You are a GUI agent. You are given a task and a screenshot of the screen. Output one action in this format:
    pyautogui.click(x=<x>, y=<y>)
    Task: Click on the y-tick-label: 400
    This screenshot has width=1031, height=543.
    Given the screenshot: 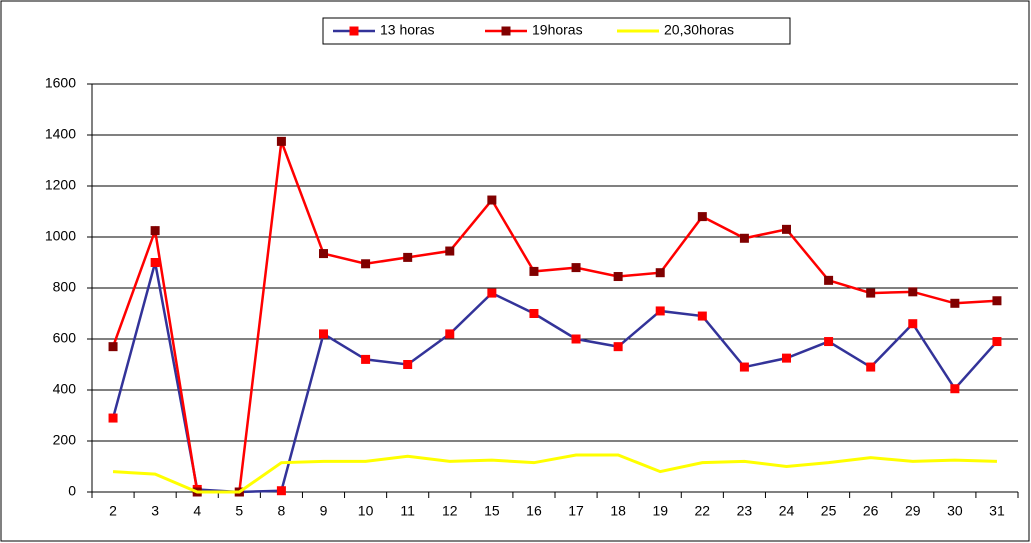 What is the action you would take?
    pyautogui.click(x=65, y=389)
    